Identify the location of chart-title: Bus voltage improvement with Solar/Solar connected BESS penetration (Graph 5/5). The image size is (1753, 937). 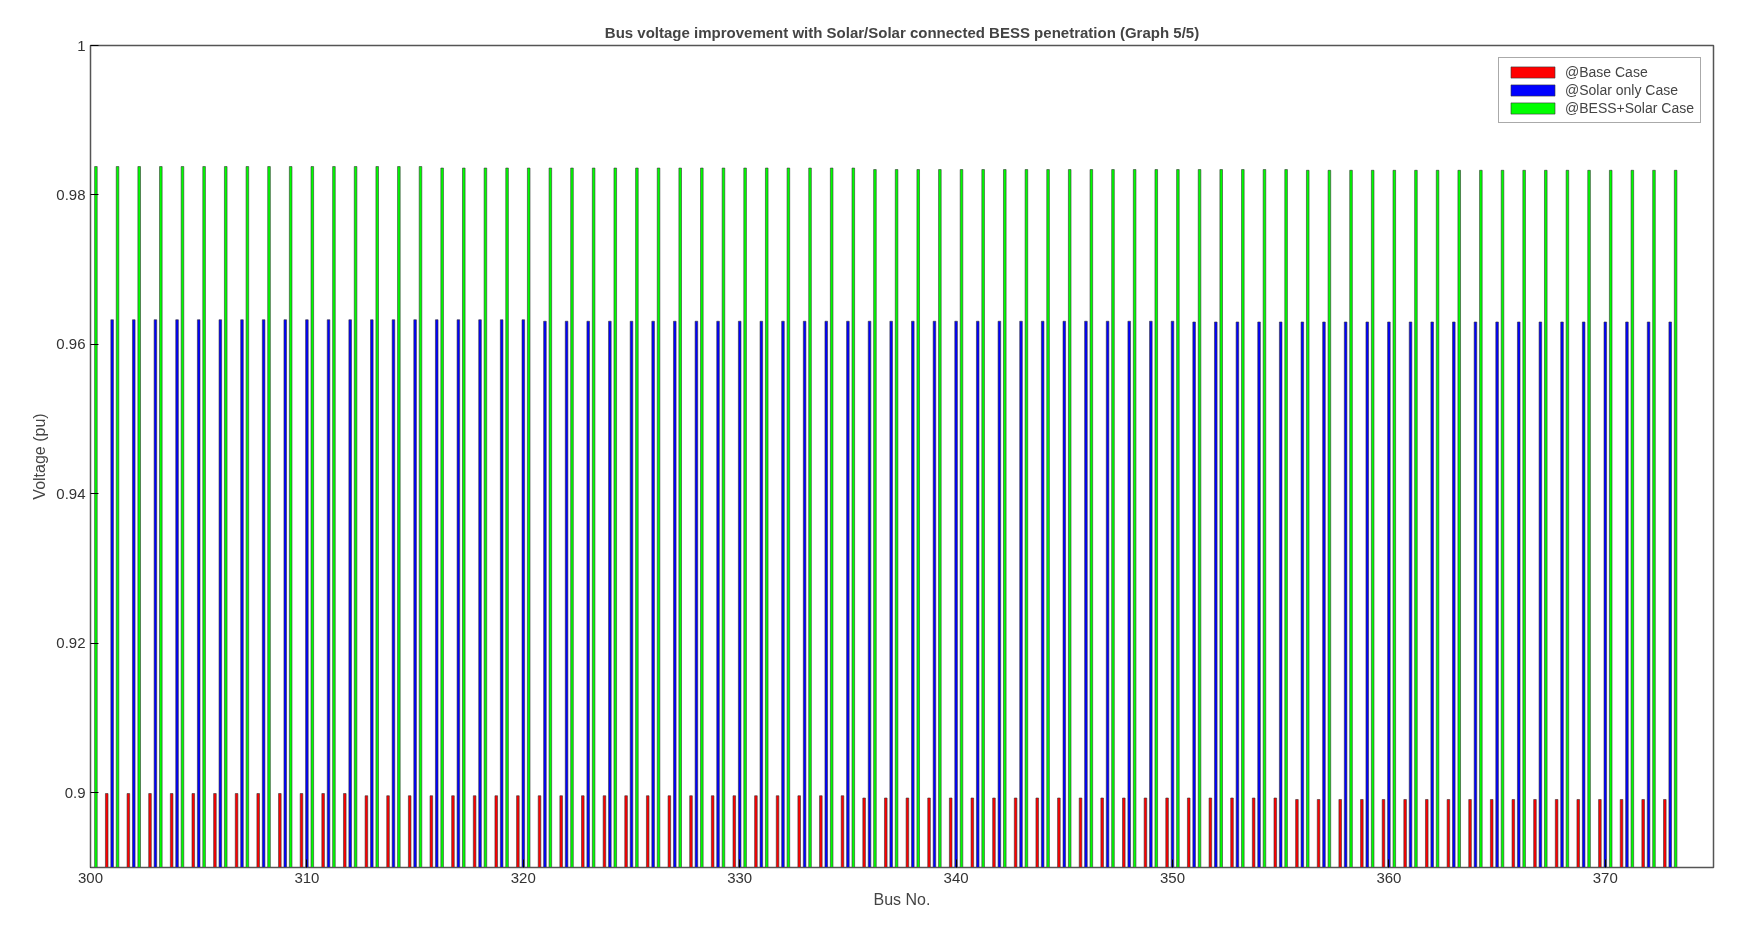
(902, 32).